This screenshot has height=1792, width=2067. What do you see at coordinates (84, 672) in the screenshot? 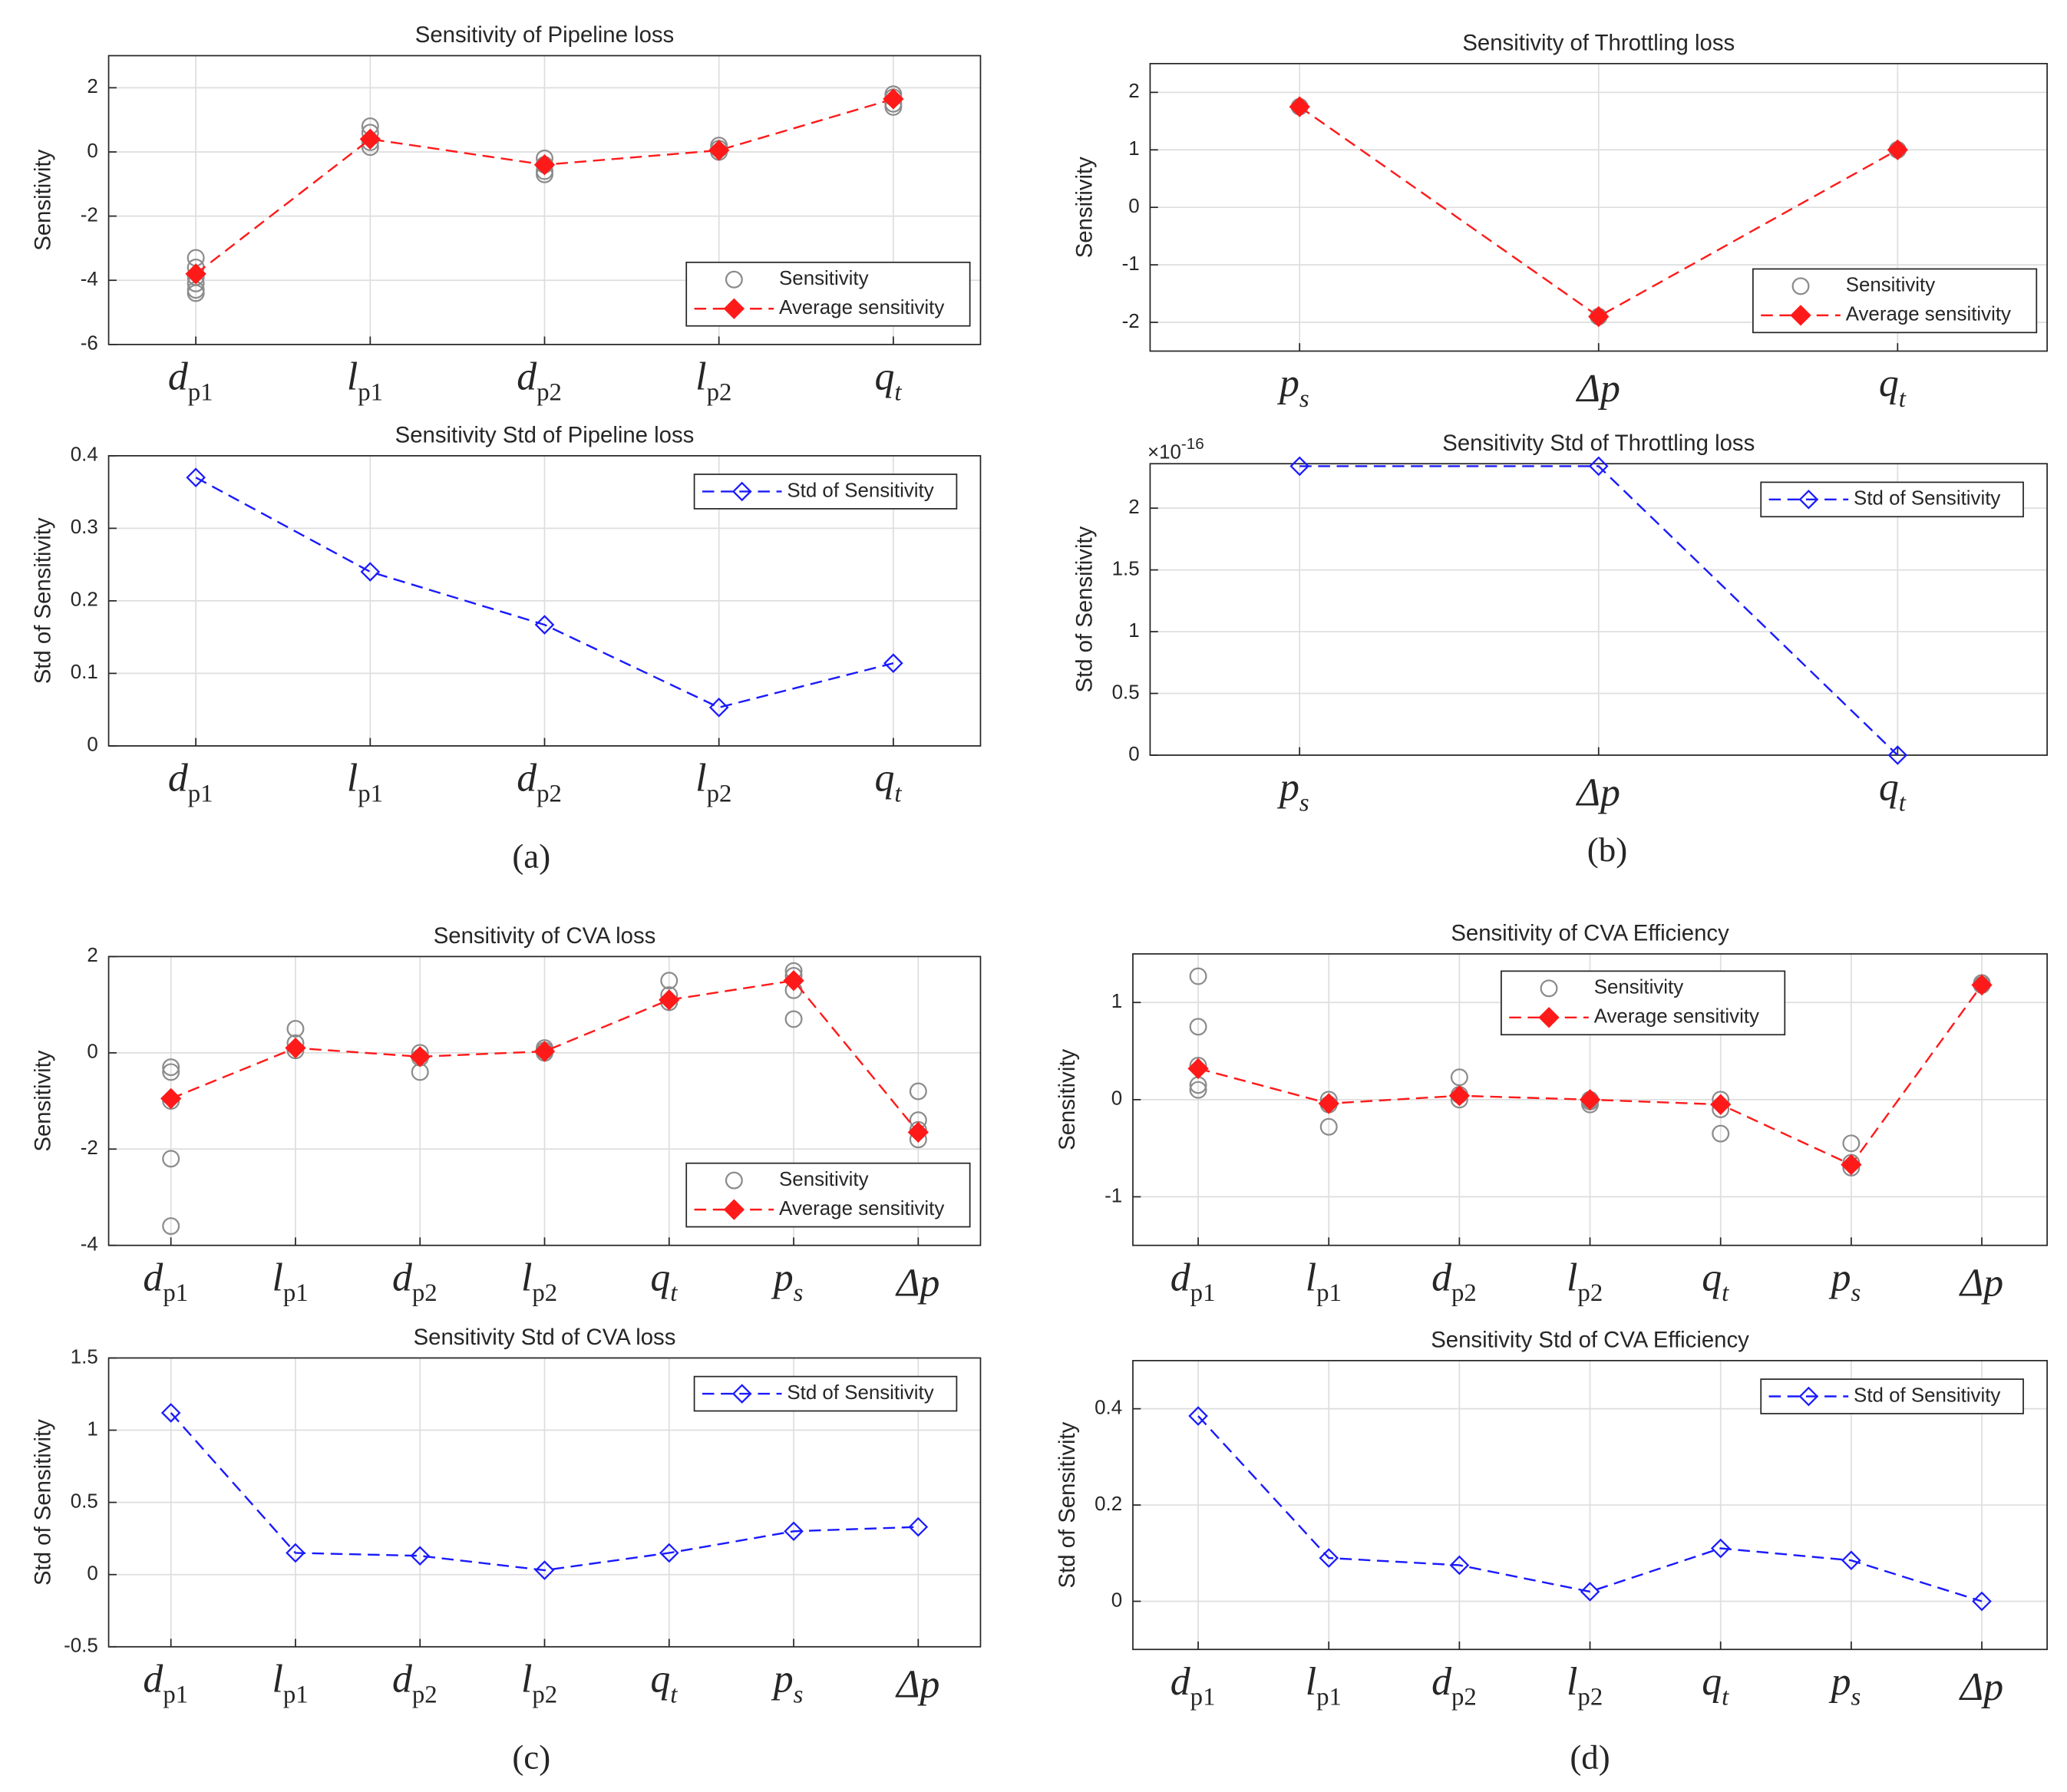
I see `y-tick-label: 0.1` at bounding box center [84, 672].